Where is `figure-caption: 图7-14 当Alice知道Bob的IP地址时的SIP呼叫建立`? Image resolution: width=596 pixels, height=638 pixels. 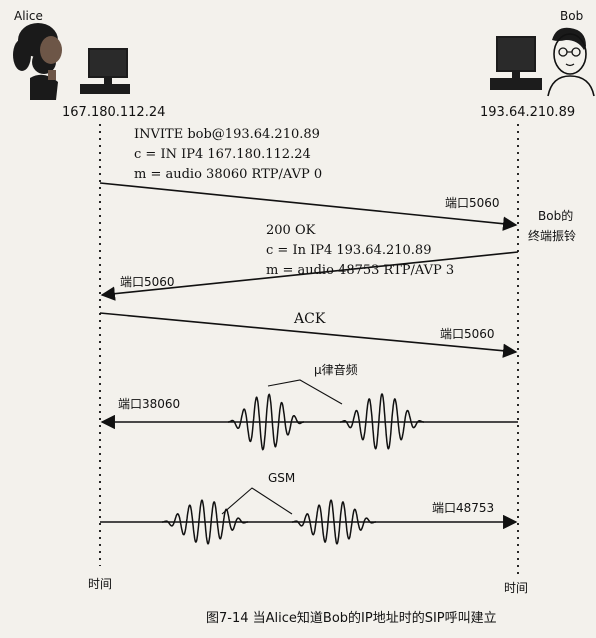 figure-caption: 图7-14 当Alice知道Bob的IP地址时的SIP呼叫建立 is located at coordinates (351, 618).